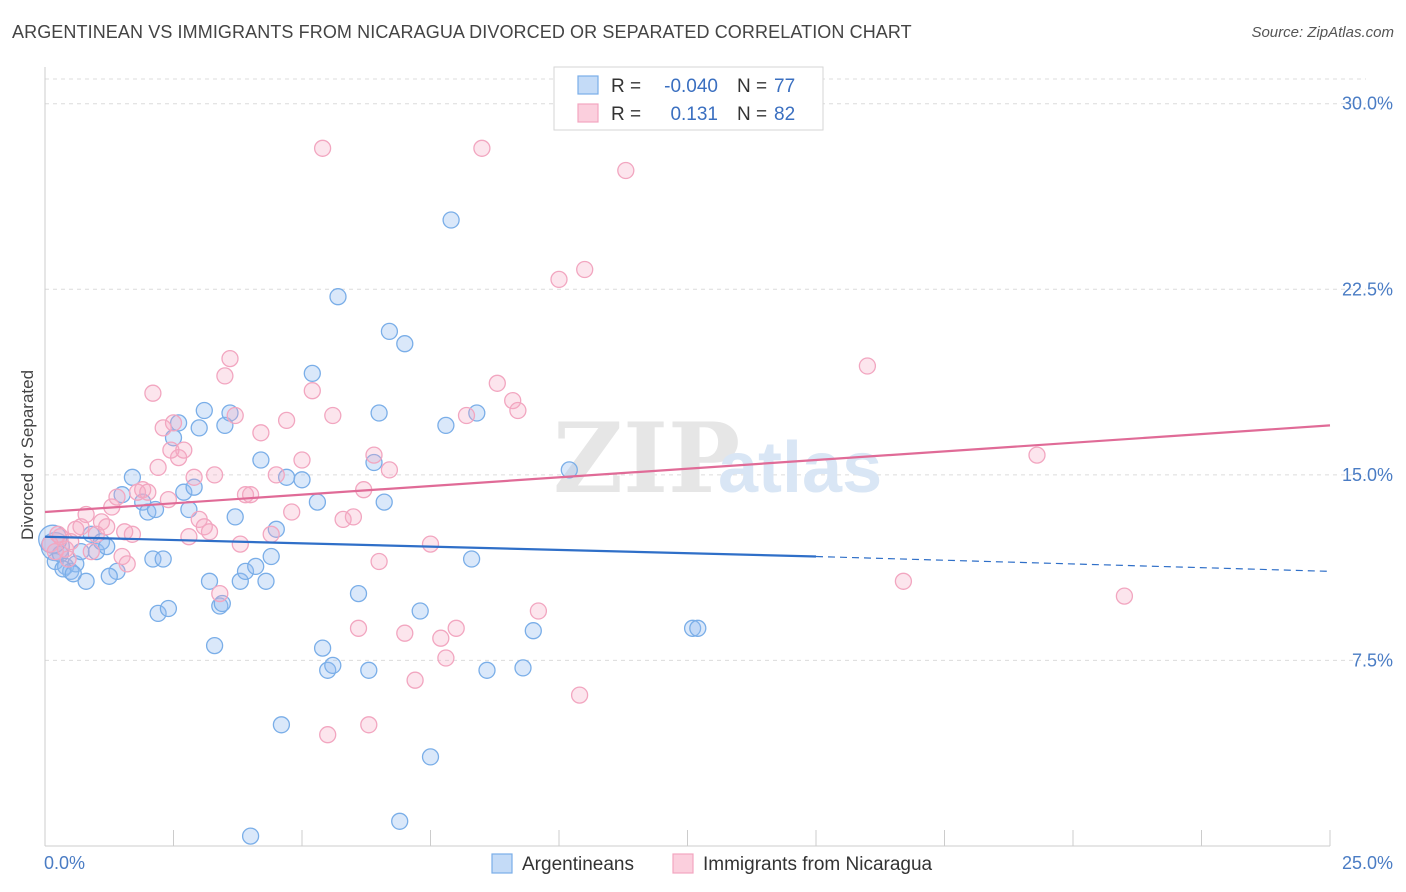  What do you see at coordinates (1367, 104) in the screenshot?
I see `y-tick-label: 30.0%` at bounding box center [1367, 104].